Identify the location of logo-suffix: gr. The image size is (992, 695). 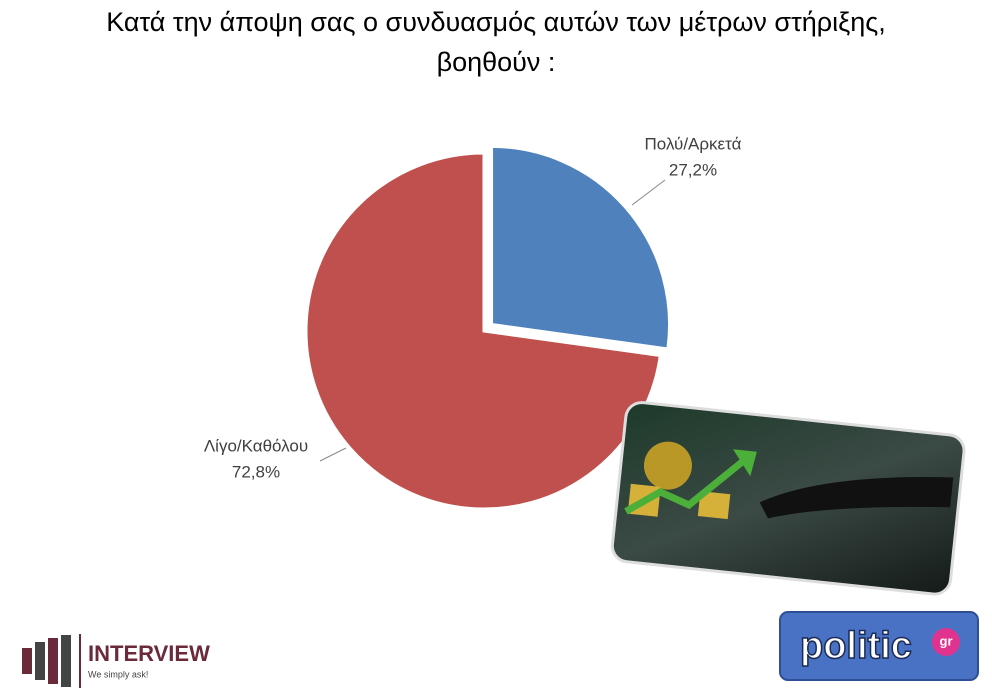
(946, 640).